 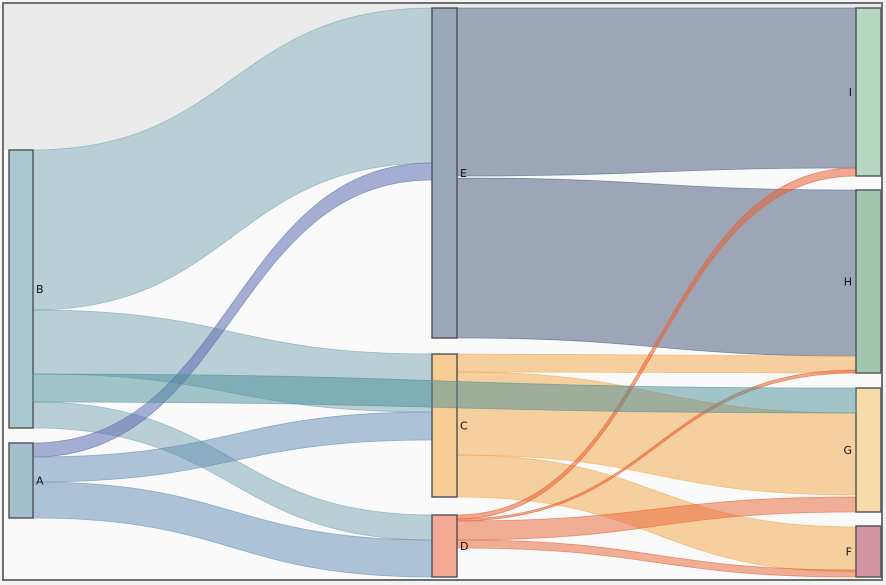 I want to click on node-label-A: A, so click(x=40, y=481).